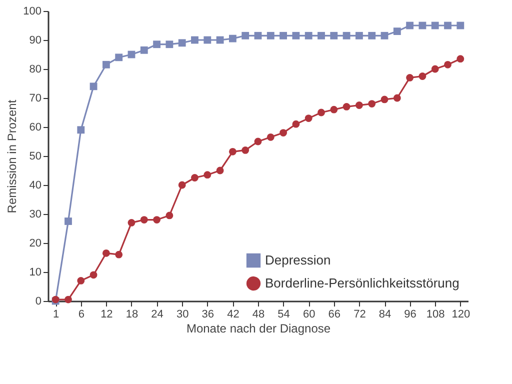  I want to click on y-tick-label: 80, so click(35, 70).